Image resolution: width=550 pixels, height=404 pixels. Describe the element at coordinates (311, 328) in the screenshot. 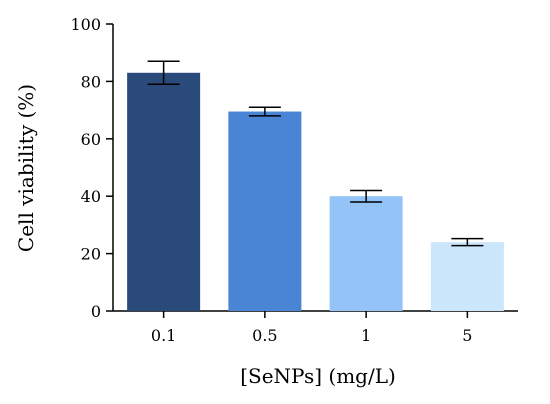

I see `x-ticks: 0.1 0.5 1 5` at that location.